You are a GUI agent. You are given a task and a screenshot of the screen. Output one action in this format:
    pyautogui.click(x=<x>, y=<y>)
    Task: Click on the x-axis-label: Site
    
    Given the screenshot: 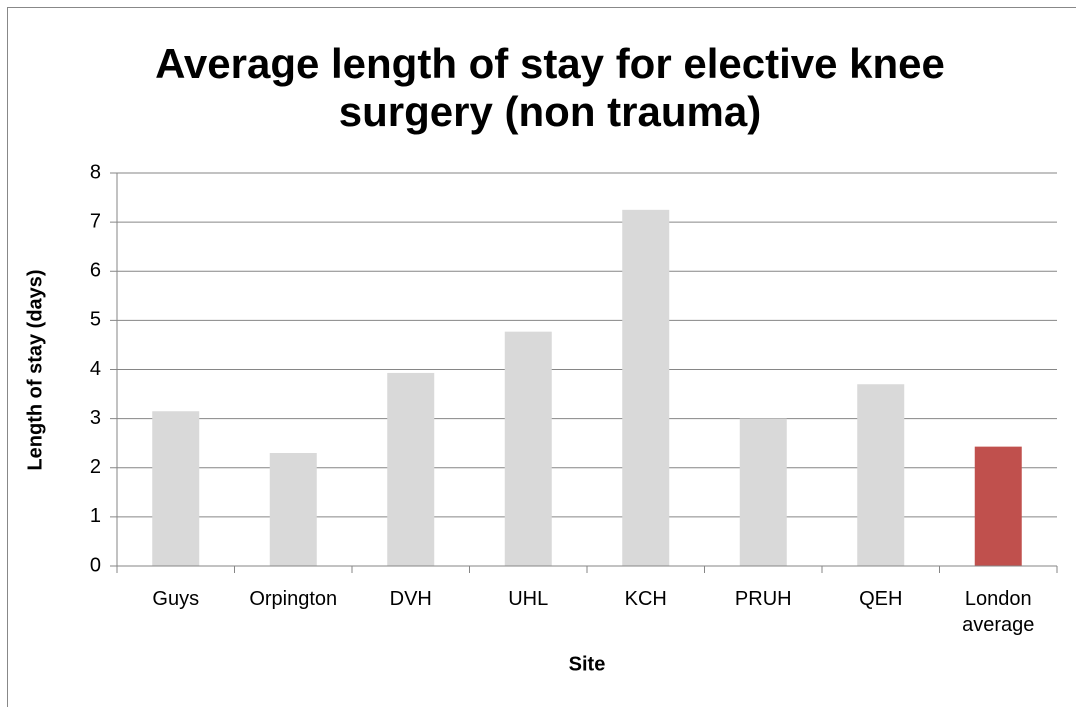 What is the action you would take?
    pyautogui.click(x=587, y=664)
    